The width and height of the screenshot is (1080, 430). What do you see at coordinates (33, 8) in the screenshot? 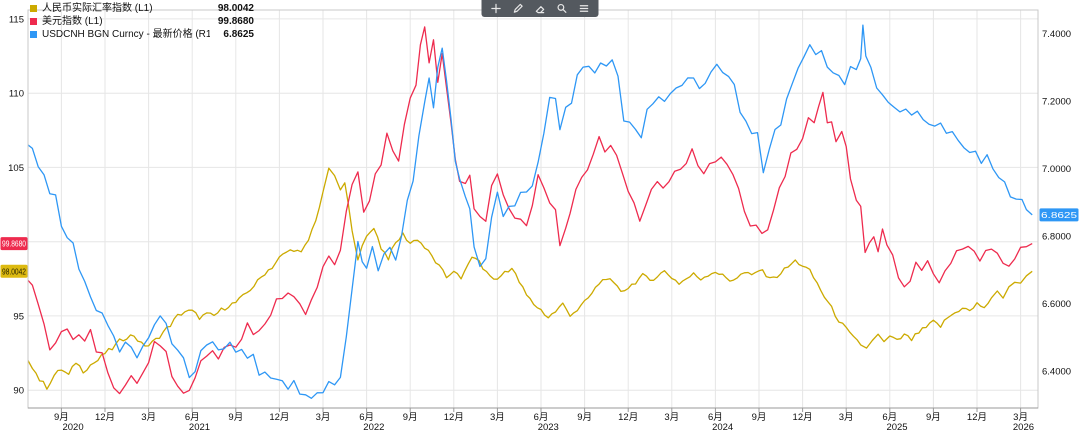
I see `series-swatch-yellow` at bounding box center [33, 8].